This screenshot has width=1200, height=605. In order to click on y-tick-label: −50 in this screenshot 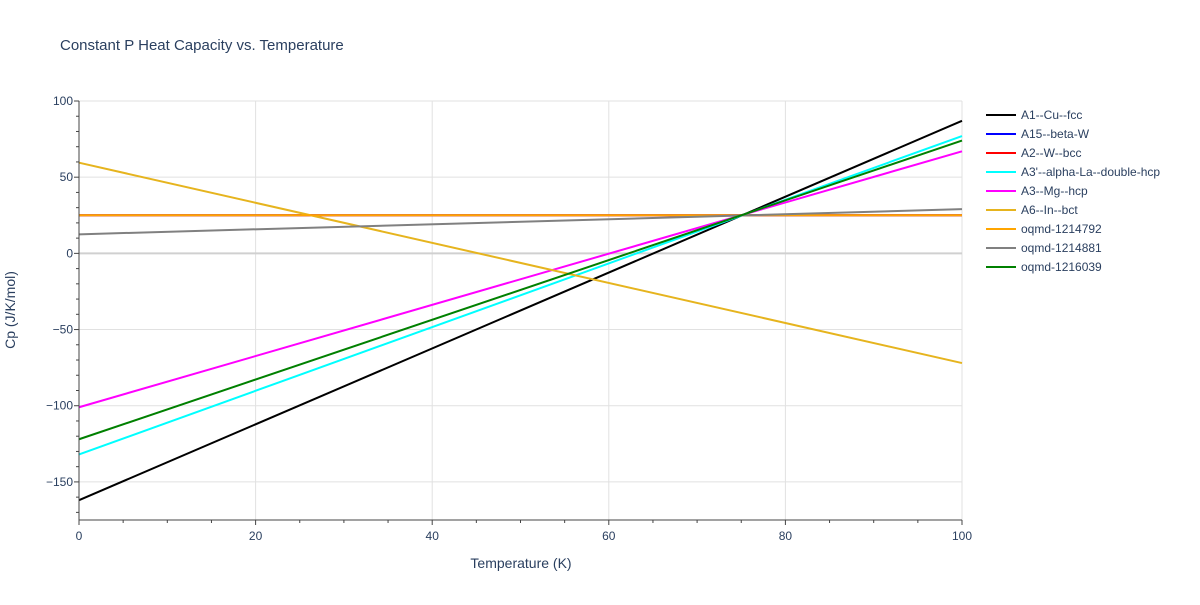, I will do `click(63, 330)`.